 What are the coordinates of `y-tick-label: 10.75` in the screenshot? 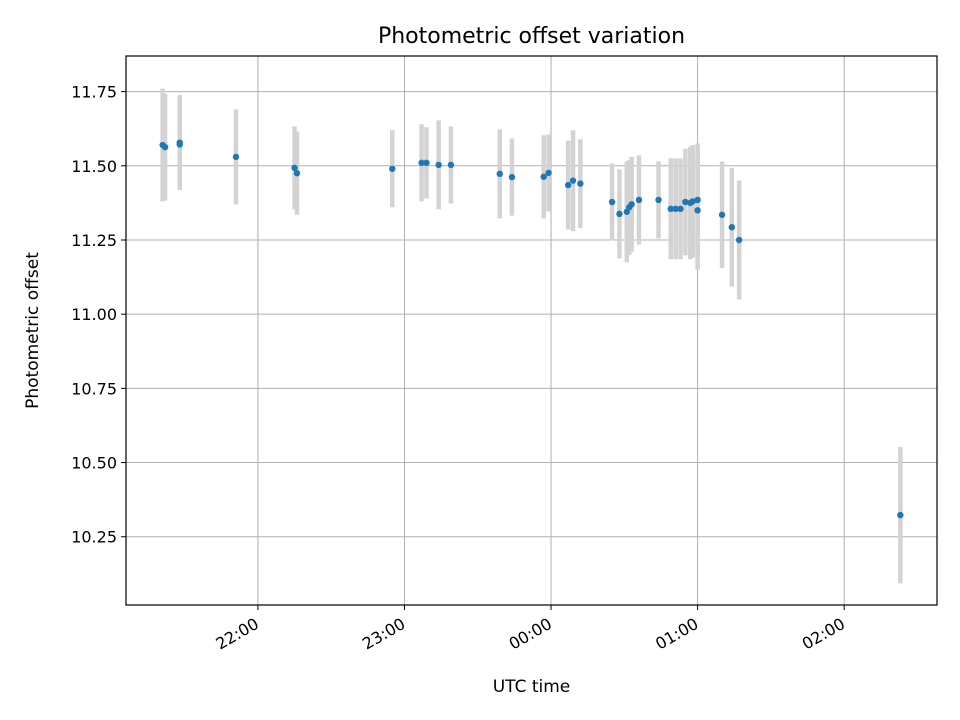 It's located at (94, 388).